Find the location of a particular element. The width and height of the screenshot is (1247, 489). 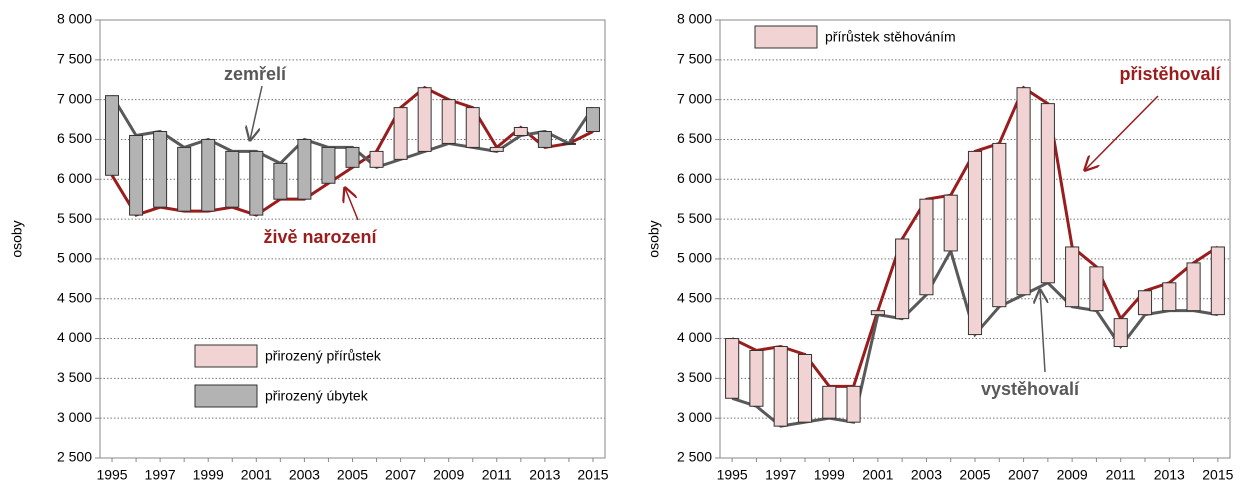

x-tick-label: 2005 is located at coordinates (352, 475).